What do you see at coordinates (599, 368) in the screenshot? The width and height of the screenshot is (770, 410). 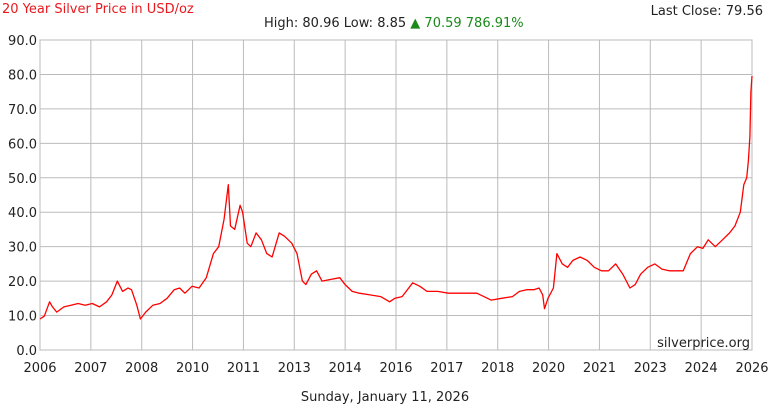 I see `x-tick-label: 2021` at bounding box center [599, 368].